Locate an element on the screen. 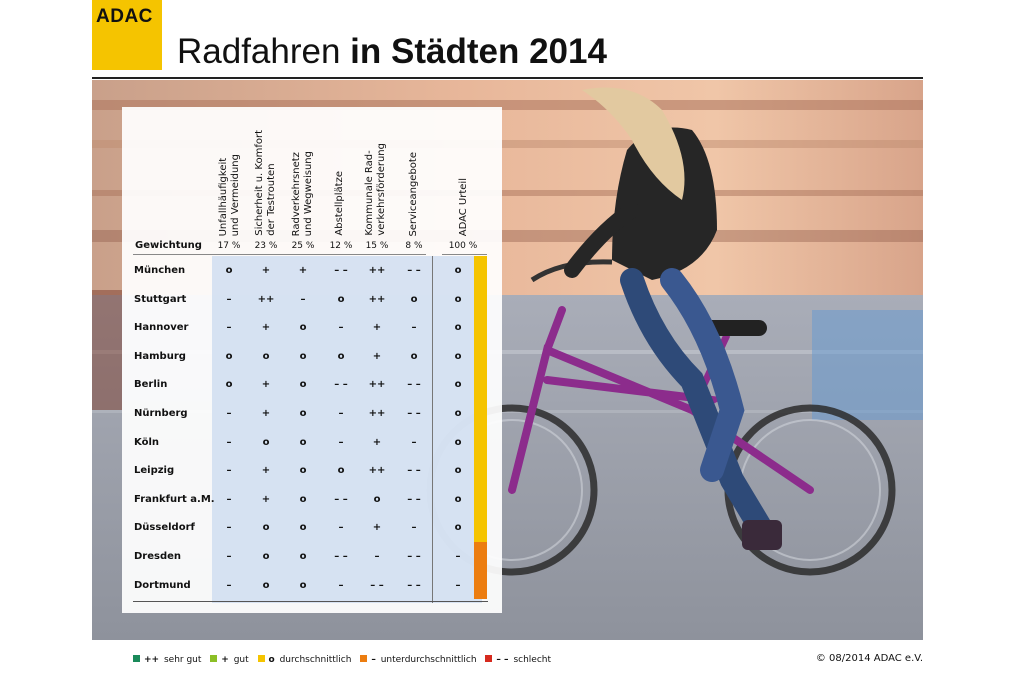 This screenshot has height=673, width=1010. verdict-bar-average is located at coordinates (480, 399).